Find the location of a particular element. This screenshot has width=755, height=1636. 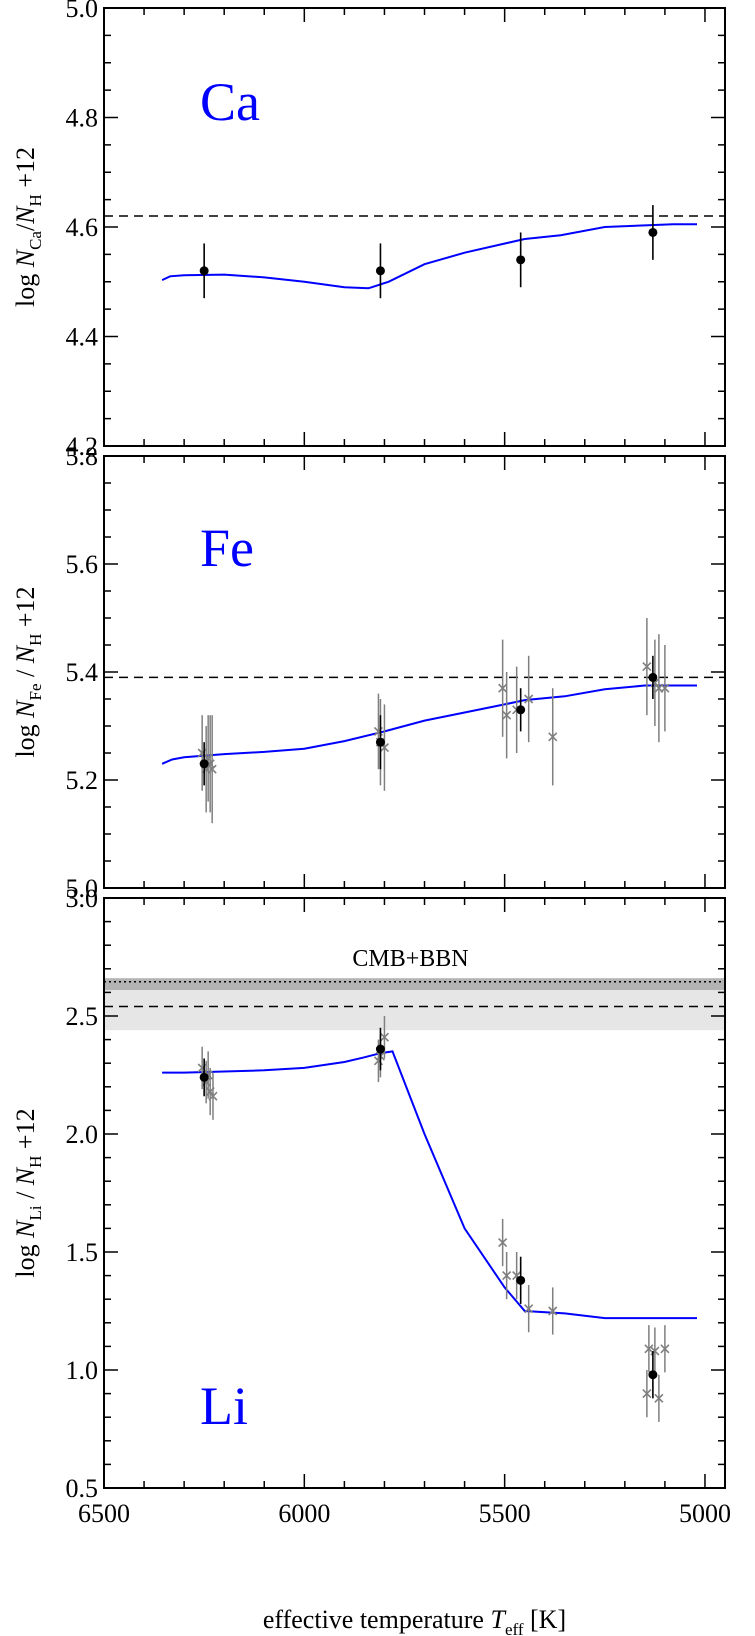

y-tick-label: 5.2 is located at coordinates (82, 780).